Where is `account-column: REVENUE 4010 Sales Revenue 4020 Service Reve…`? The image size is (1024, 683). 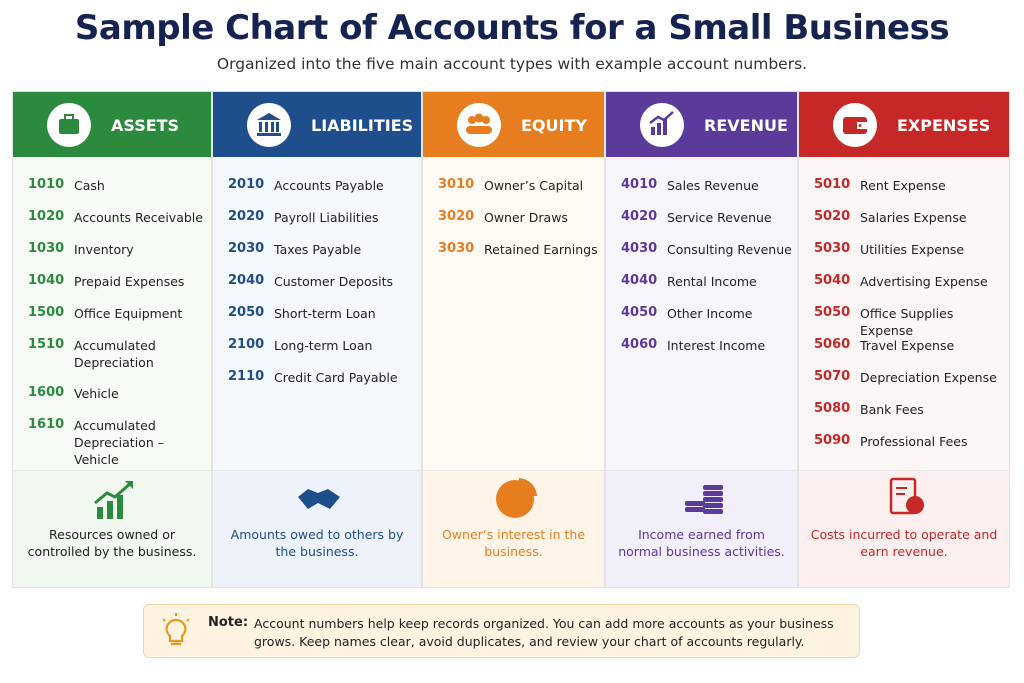
account-column: REVENUE 4010 Sales Revenue 4020 Service Reve… is located at coordinates (701, 339).